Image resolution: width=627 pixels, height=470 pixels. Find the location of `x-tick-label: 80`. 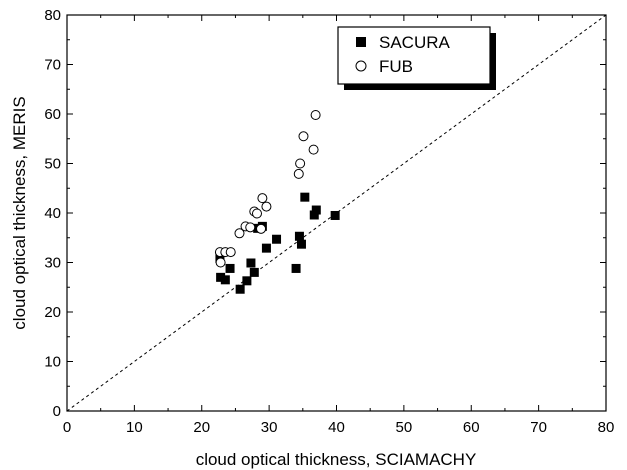

x-tick-label: 80 is located at coordinates (606, 427).